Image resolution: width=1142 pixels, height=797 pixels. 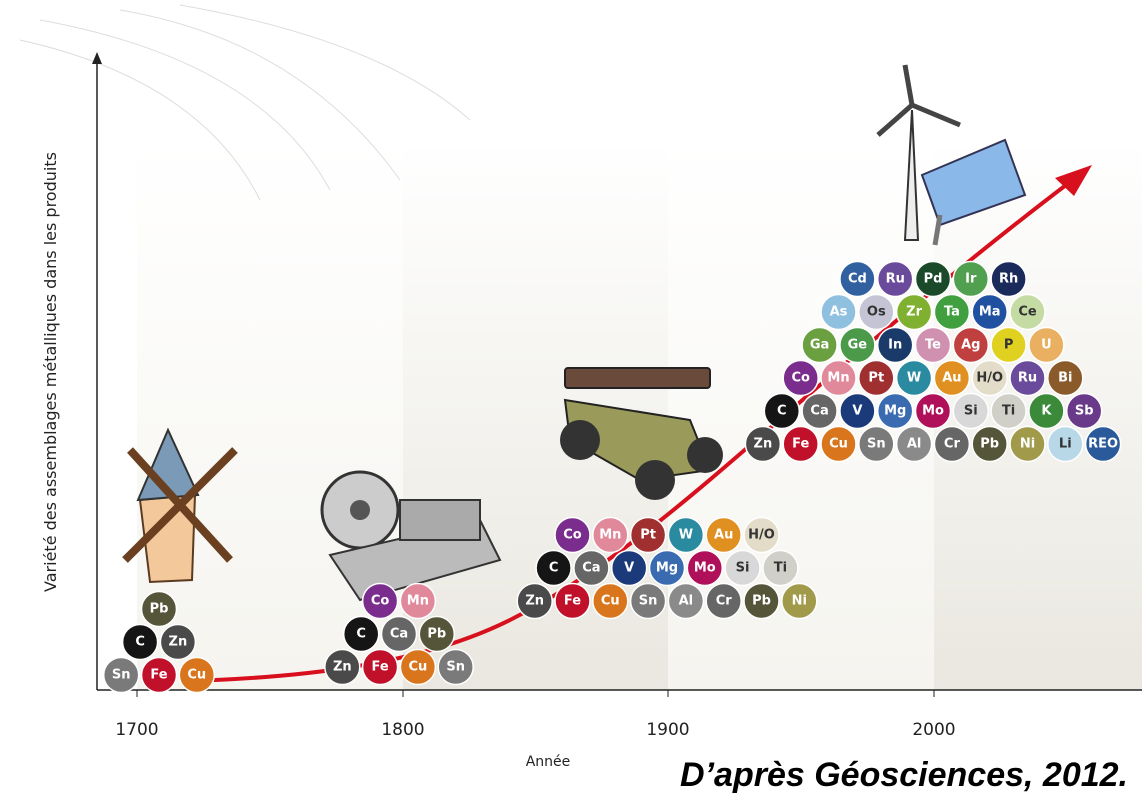 I want to click on element-chip: Li, so click(x=1065, y=444).